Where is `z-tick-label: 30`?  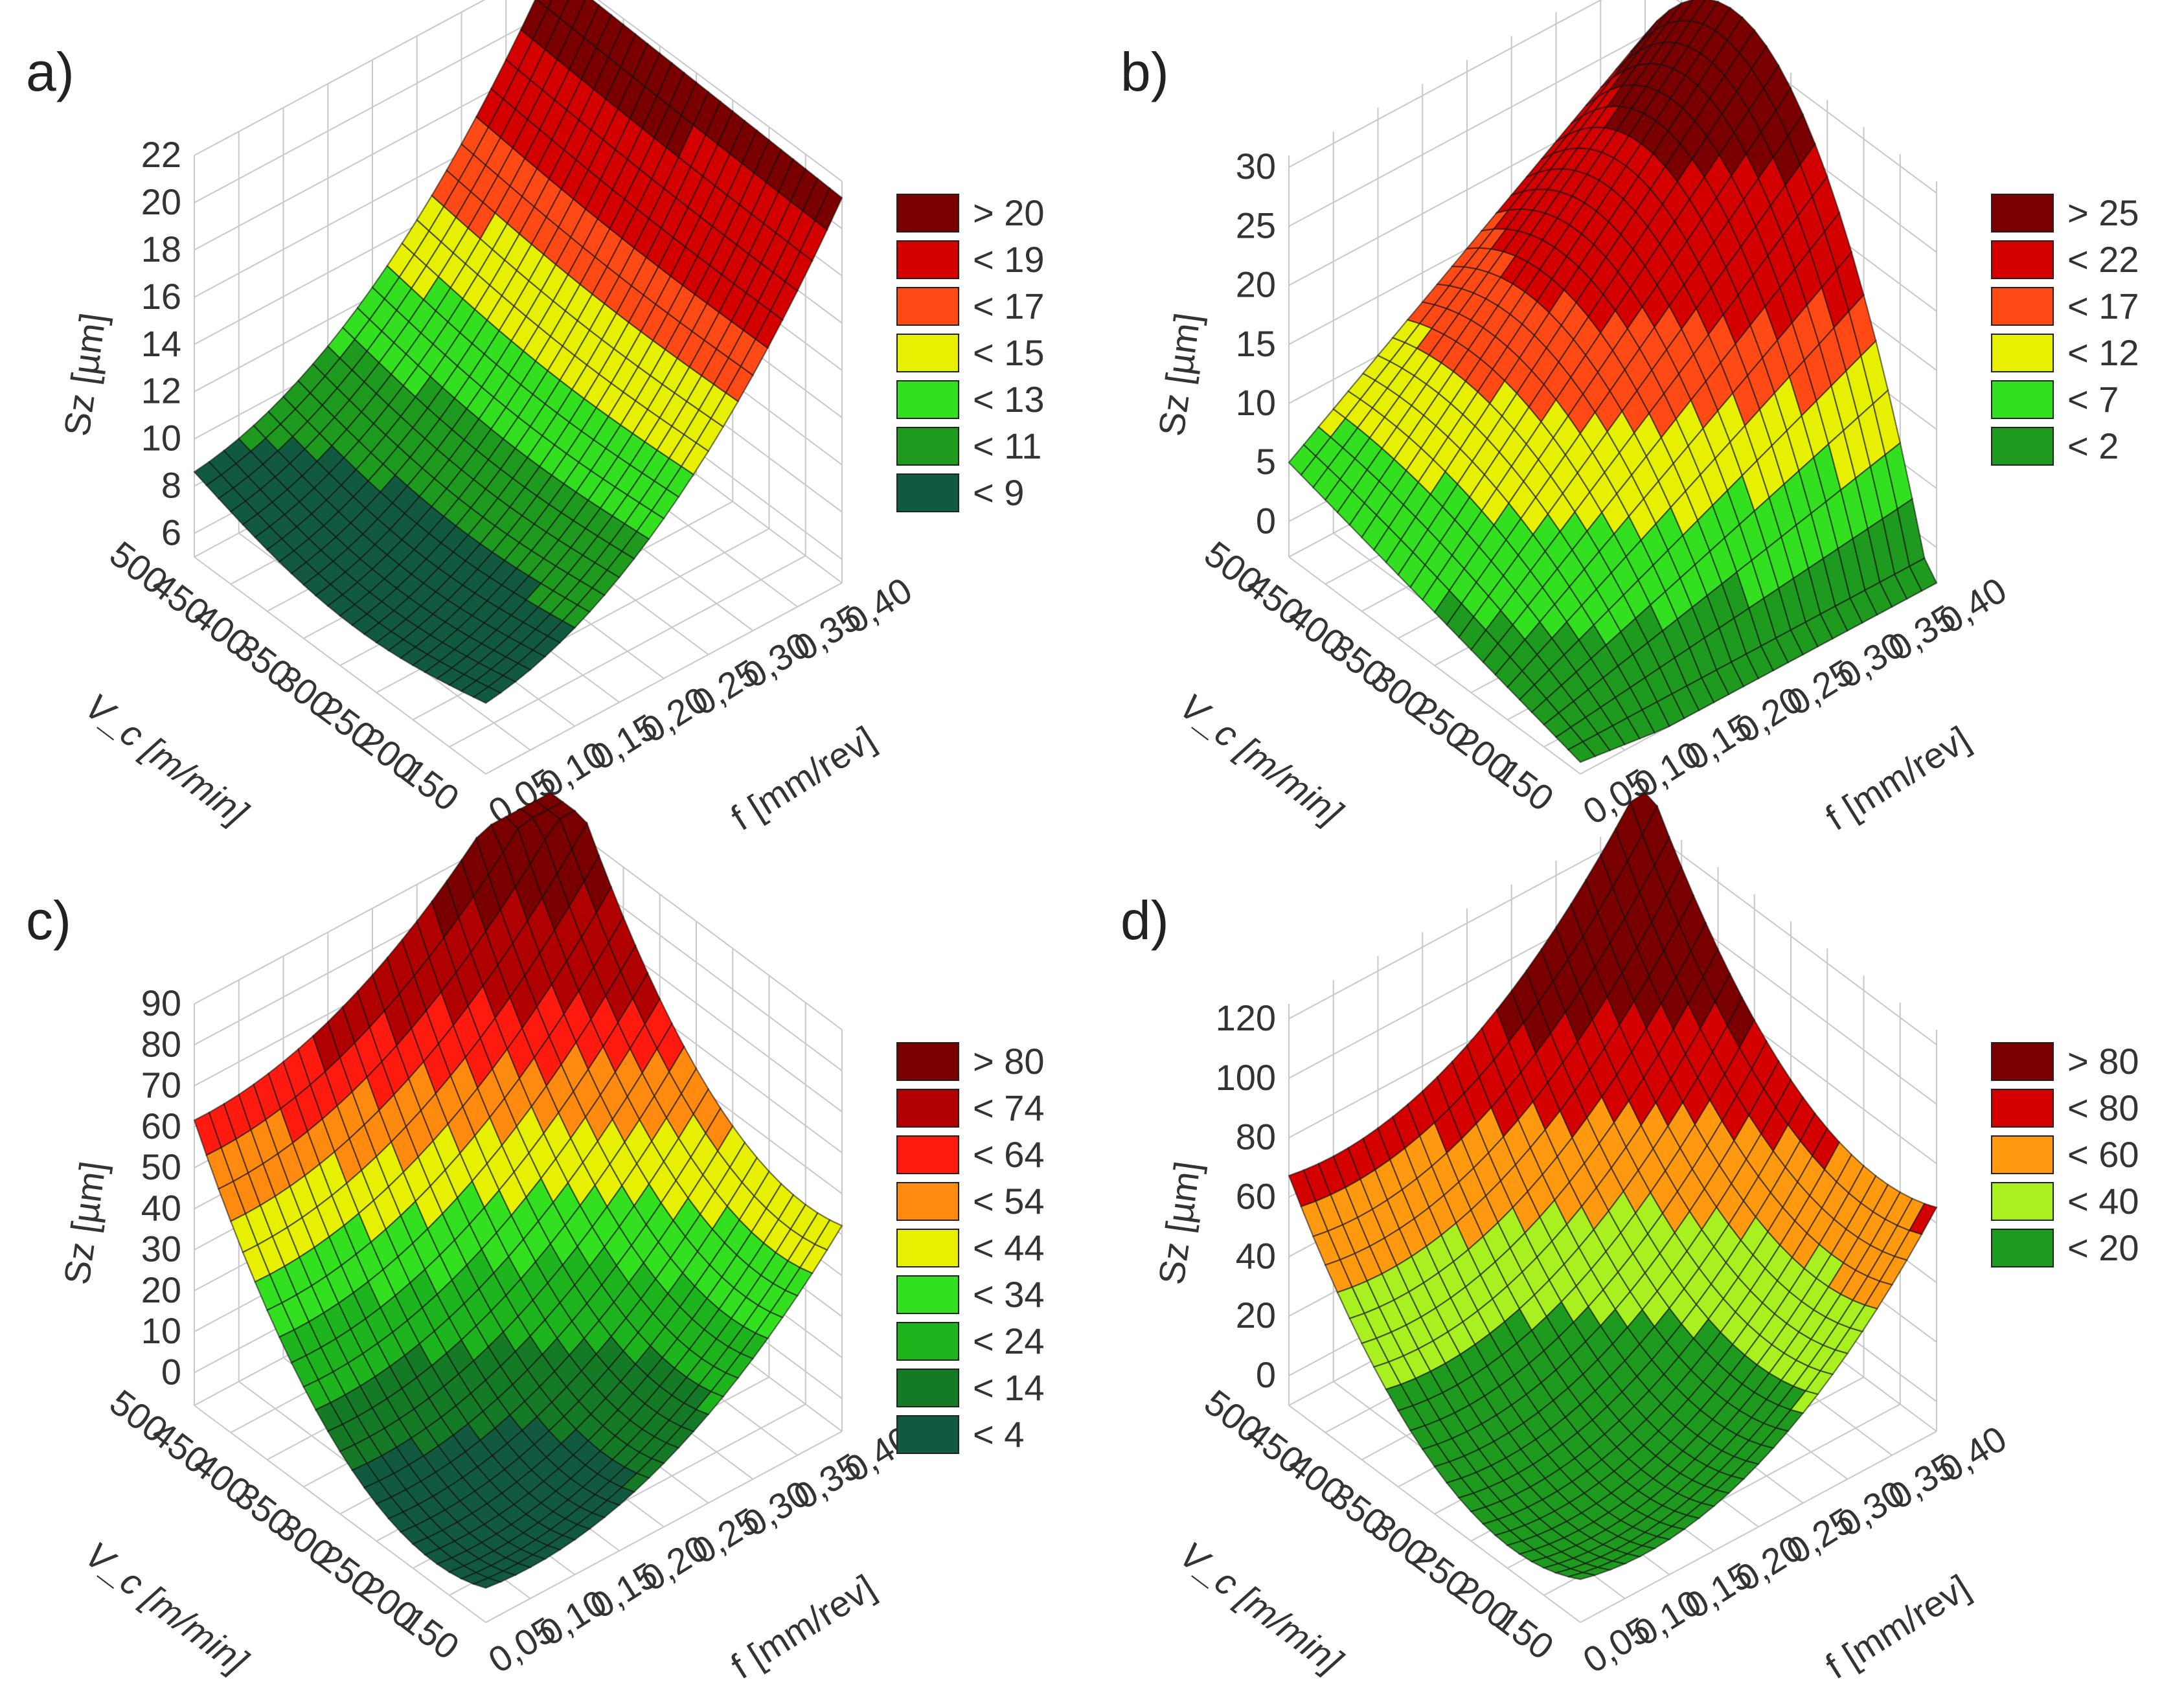 z-tick-label: 30 is located at coordinates (1256, 166).